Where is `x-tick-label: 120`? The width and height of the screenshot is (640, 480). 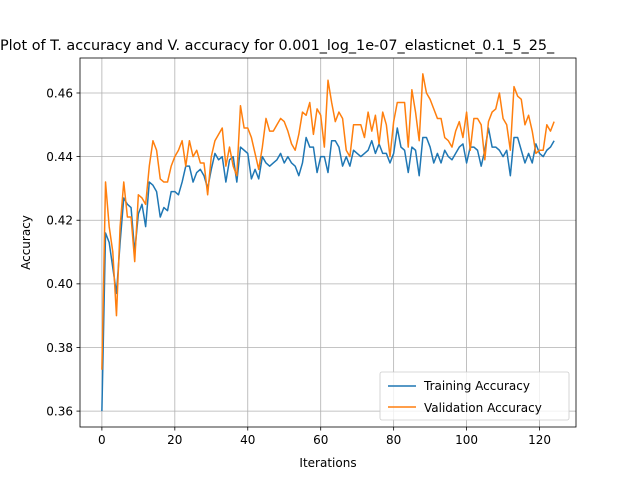
x-tick-label: 120 is located at coordinates (539, 440).